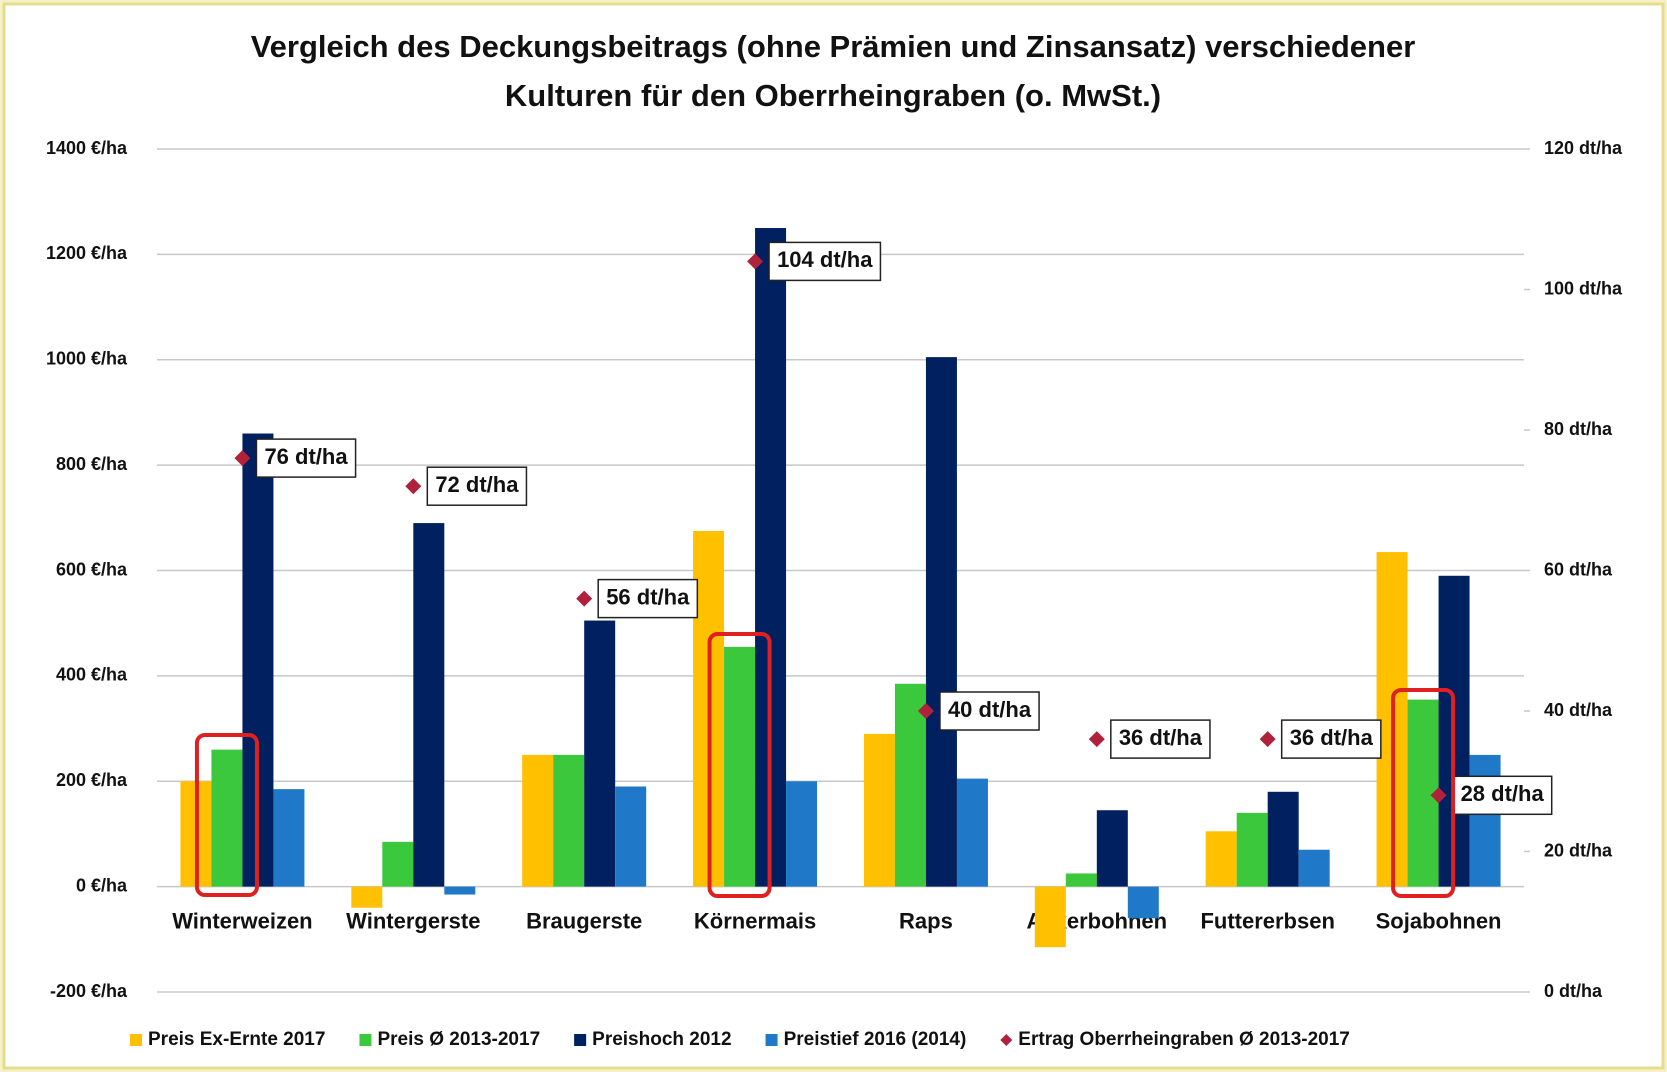  What do you see at coordinates (1006, 1040) in the screenshot?
I see `legend-marker` at bounding box center [1006, 1040].